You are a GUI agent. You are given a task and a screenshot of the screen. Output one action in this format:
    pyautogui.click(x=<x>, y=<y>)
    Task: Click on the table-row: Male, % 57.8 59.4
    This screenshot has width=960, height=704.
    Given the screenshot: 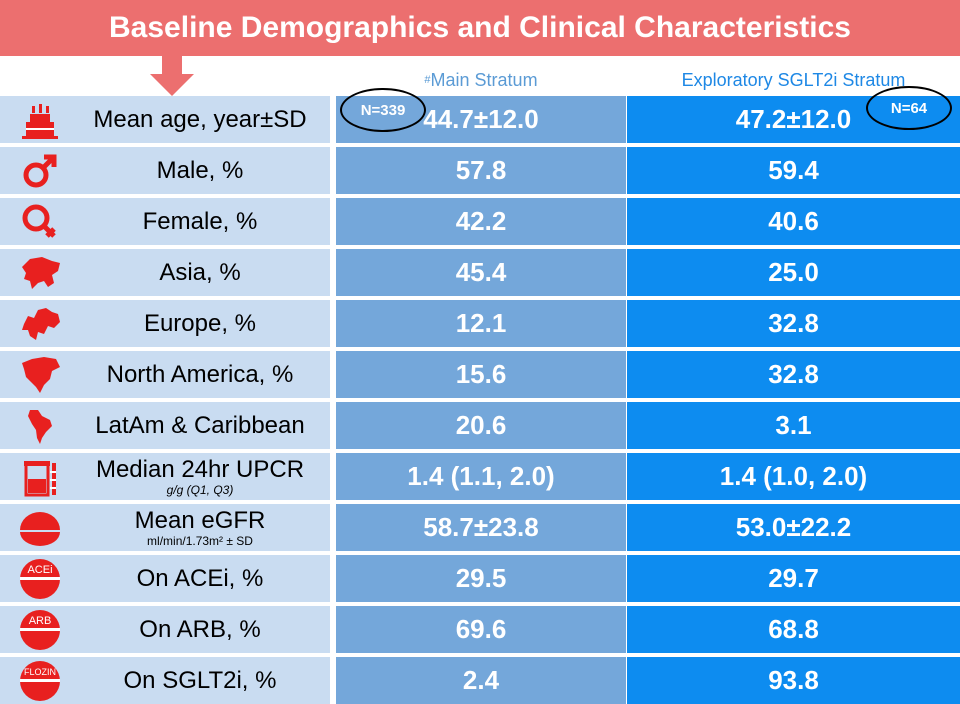 What is the action you would take?
    pyautogui.click(x=480, y=170)
    